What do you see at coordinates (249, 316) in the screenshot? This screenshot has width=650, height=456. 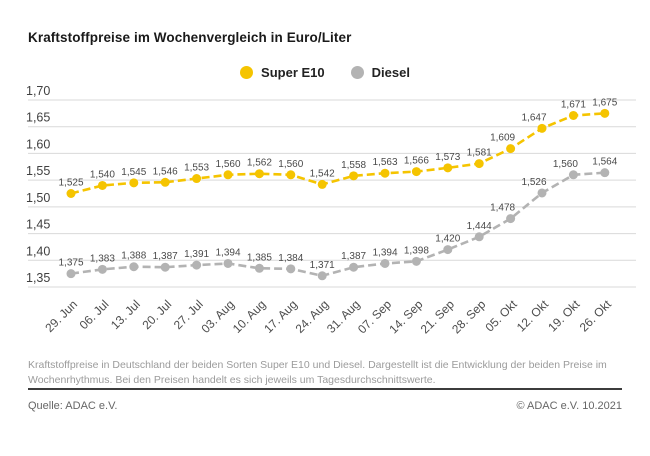 I see `x-axis-tick: 10. Aug` at bounding box center [249, 316].